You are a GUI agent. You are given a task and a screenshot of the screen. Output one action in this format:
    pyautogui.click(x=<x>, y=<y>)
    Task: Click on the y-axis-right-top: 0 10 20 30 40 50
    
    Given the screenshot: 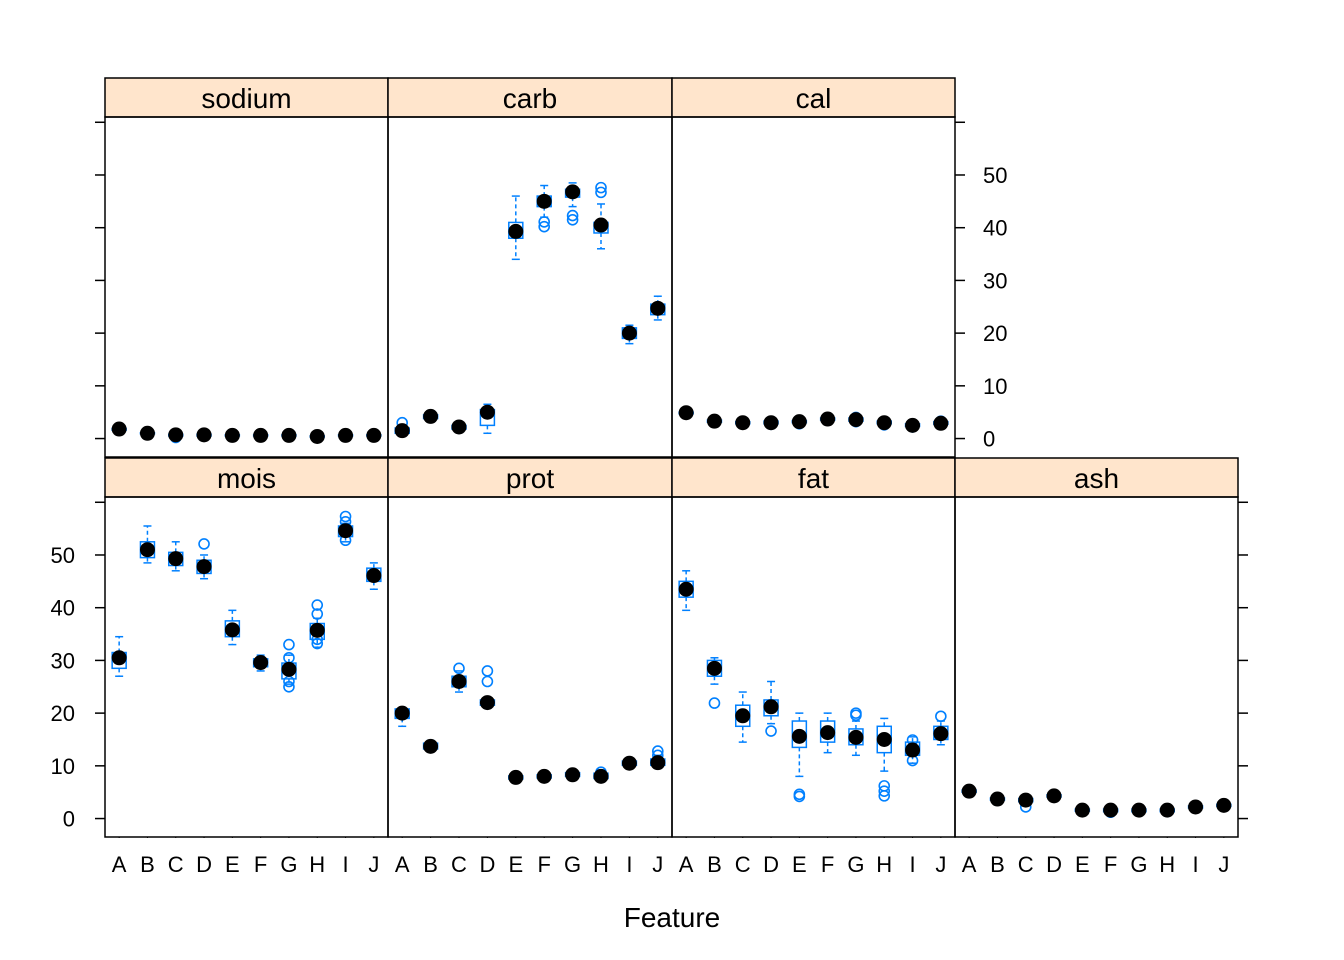 What is the action you would take?
    pyautogui.click(x=981, y=286)
    